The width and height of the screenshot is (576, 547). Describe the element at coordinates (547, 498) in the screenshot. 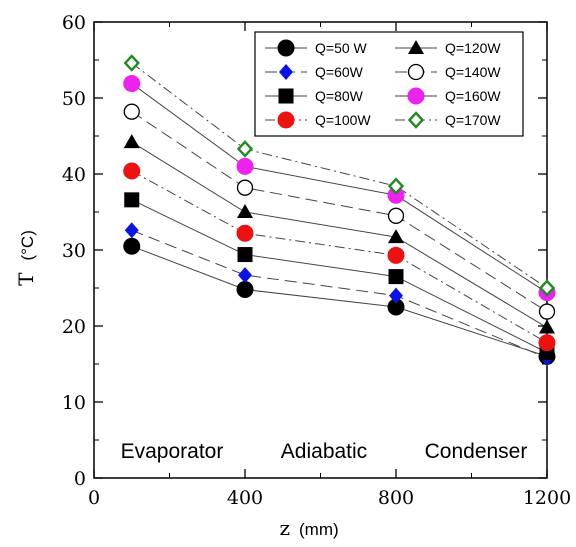

I see `x-tick-label: 1200` at that location.